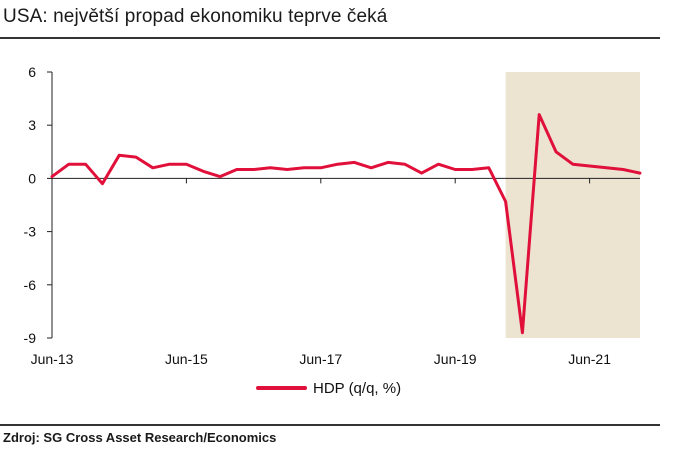 Image resolution: width=682 pixels, height=459 pixels. I want to click on title-divider, so click(330, 38).